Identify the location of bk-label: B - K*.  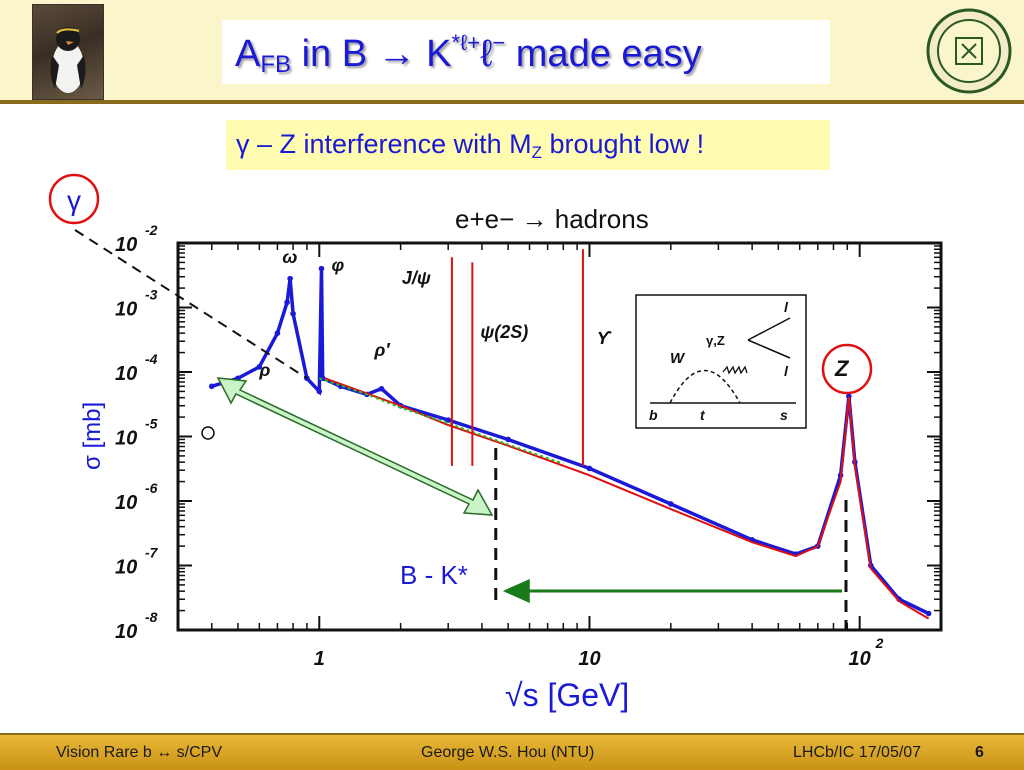
(434, 575).